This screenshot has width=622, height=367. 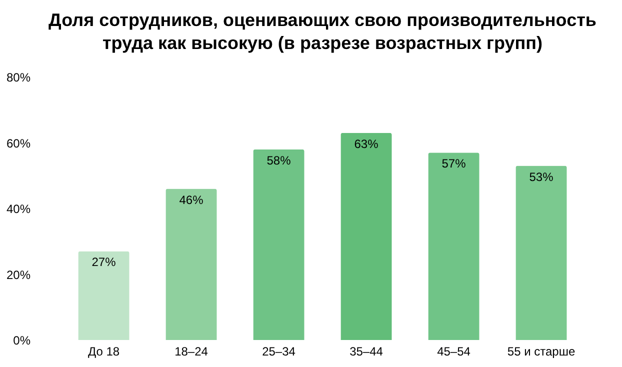 I want to click on y-tick-label: 60%, so click(x=18, y=143).